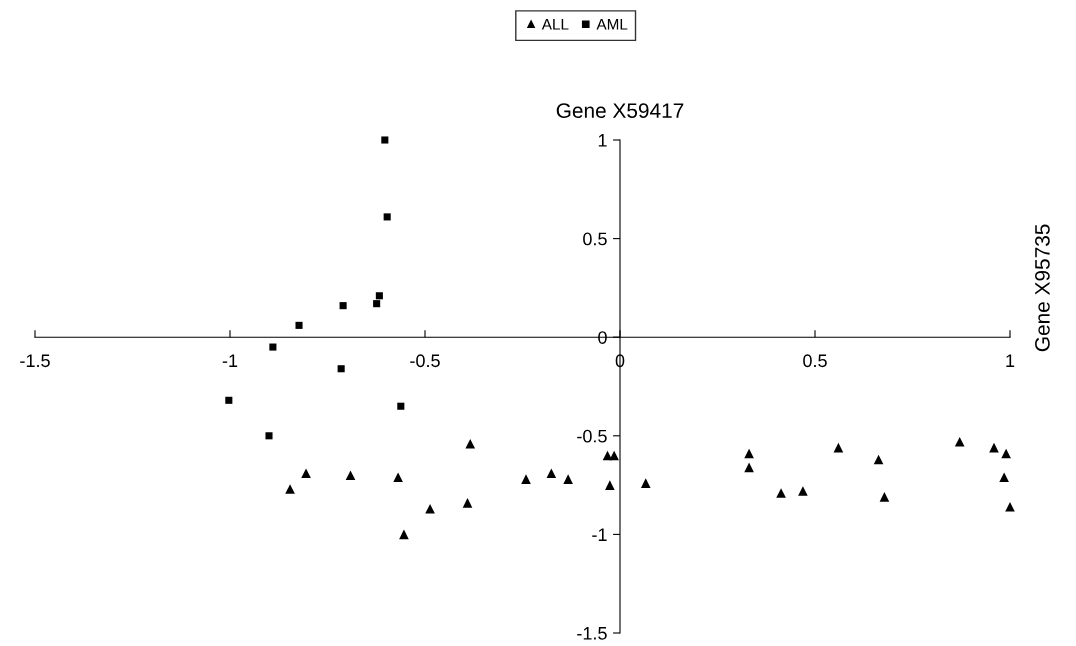 This screenshot has width=1076, height=646. What do you see at coordinates (612, 24) in the screenshot?
I see `legend-label: AML` at bounding box center [612, 24].